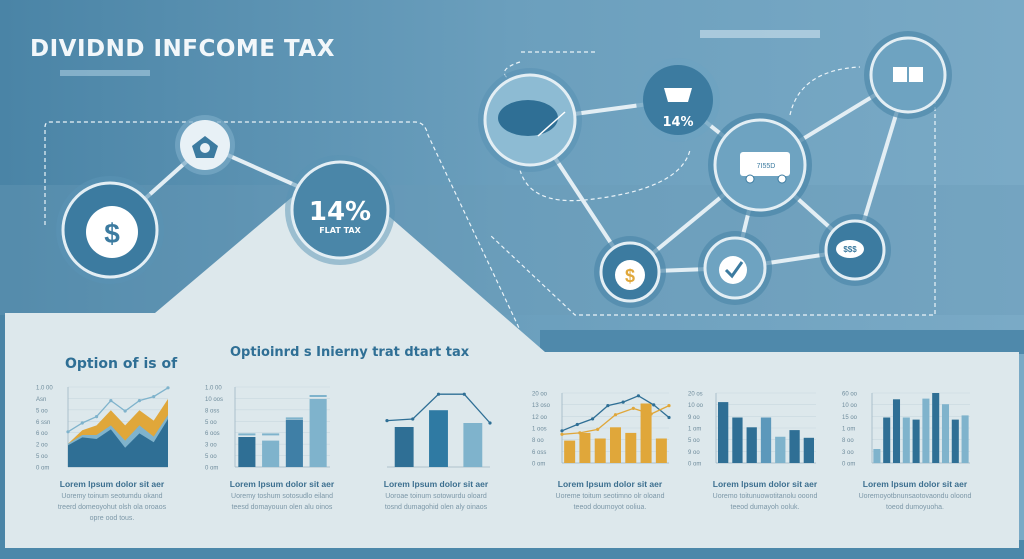  I want to click on basket-value: 14%, so click(677, 122).